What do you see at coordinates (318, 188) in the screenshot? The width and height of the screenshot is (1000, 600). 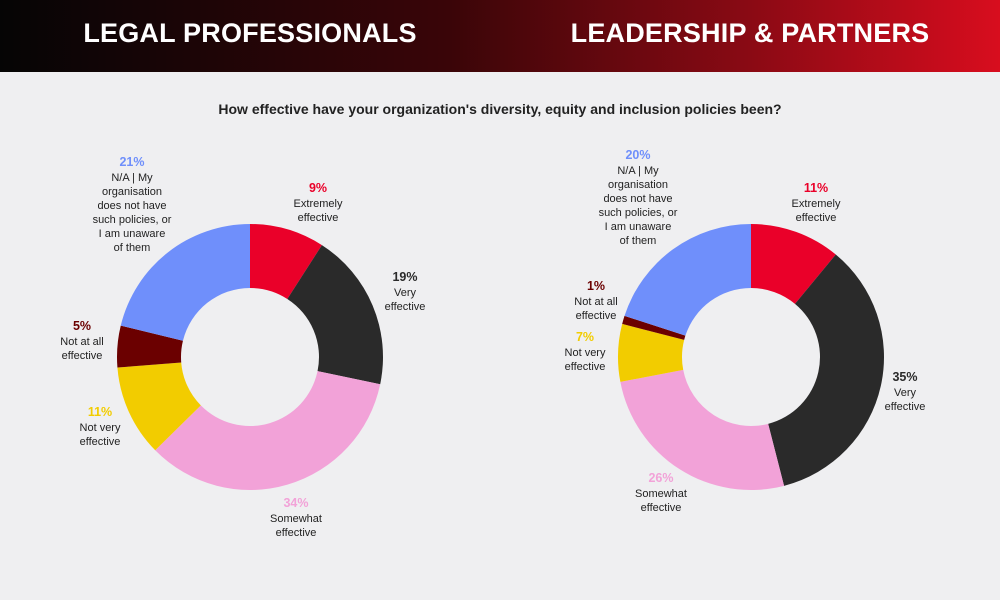 I see `chart1-pct-extremely: 9%` at bounding box center [318, 188].